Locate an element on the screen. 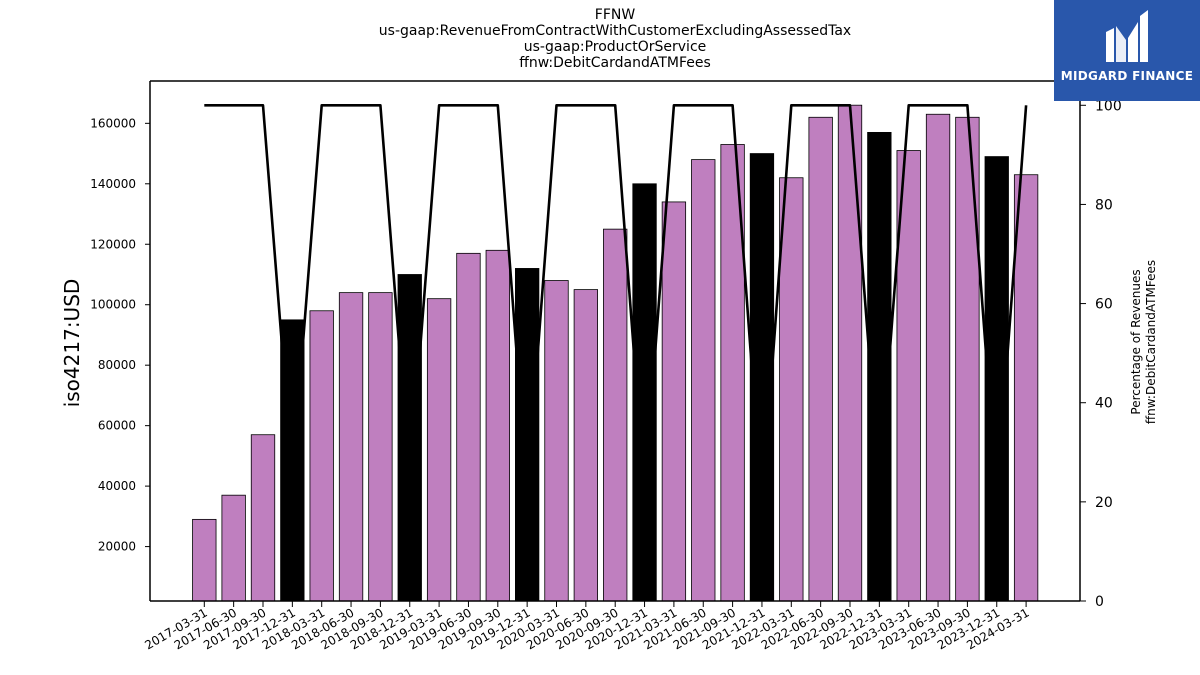  y2-tick-label: 80 is located at coordinates (1104, 205).